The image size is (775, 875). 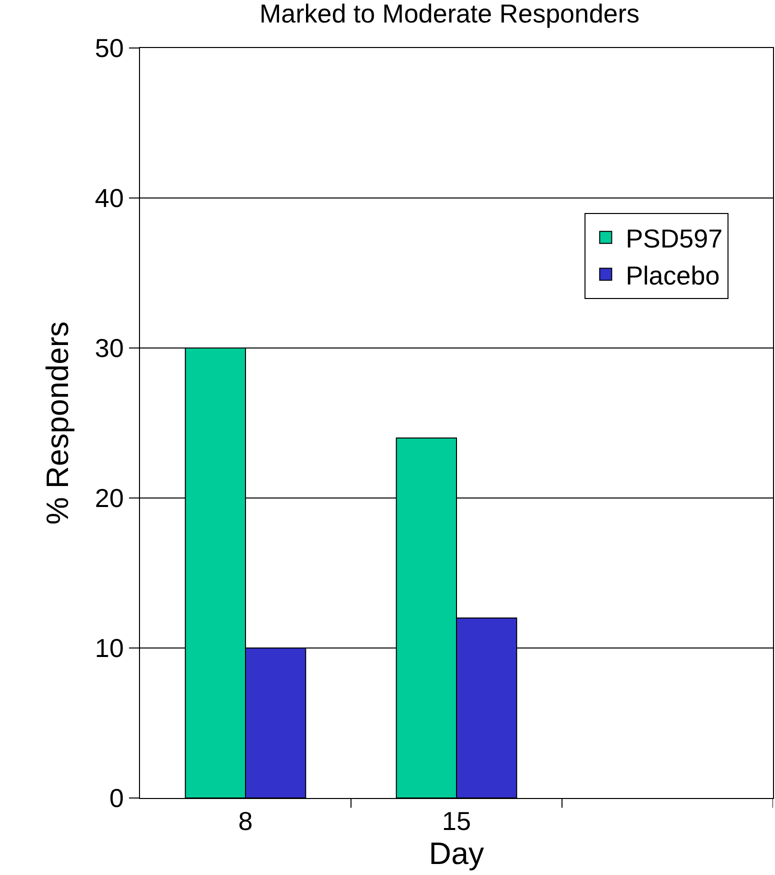 What do you see at coordinates (109, 498) in the screenshot?
I see `y-tick-label: 20` at bounding box center [109, 498].